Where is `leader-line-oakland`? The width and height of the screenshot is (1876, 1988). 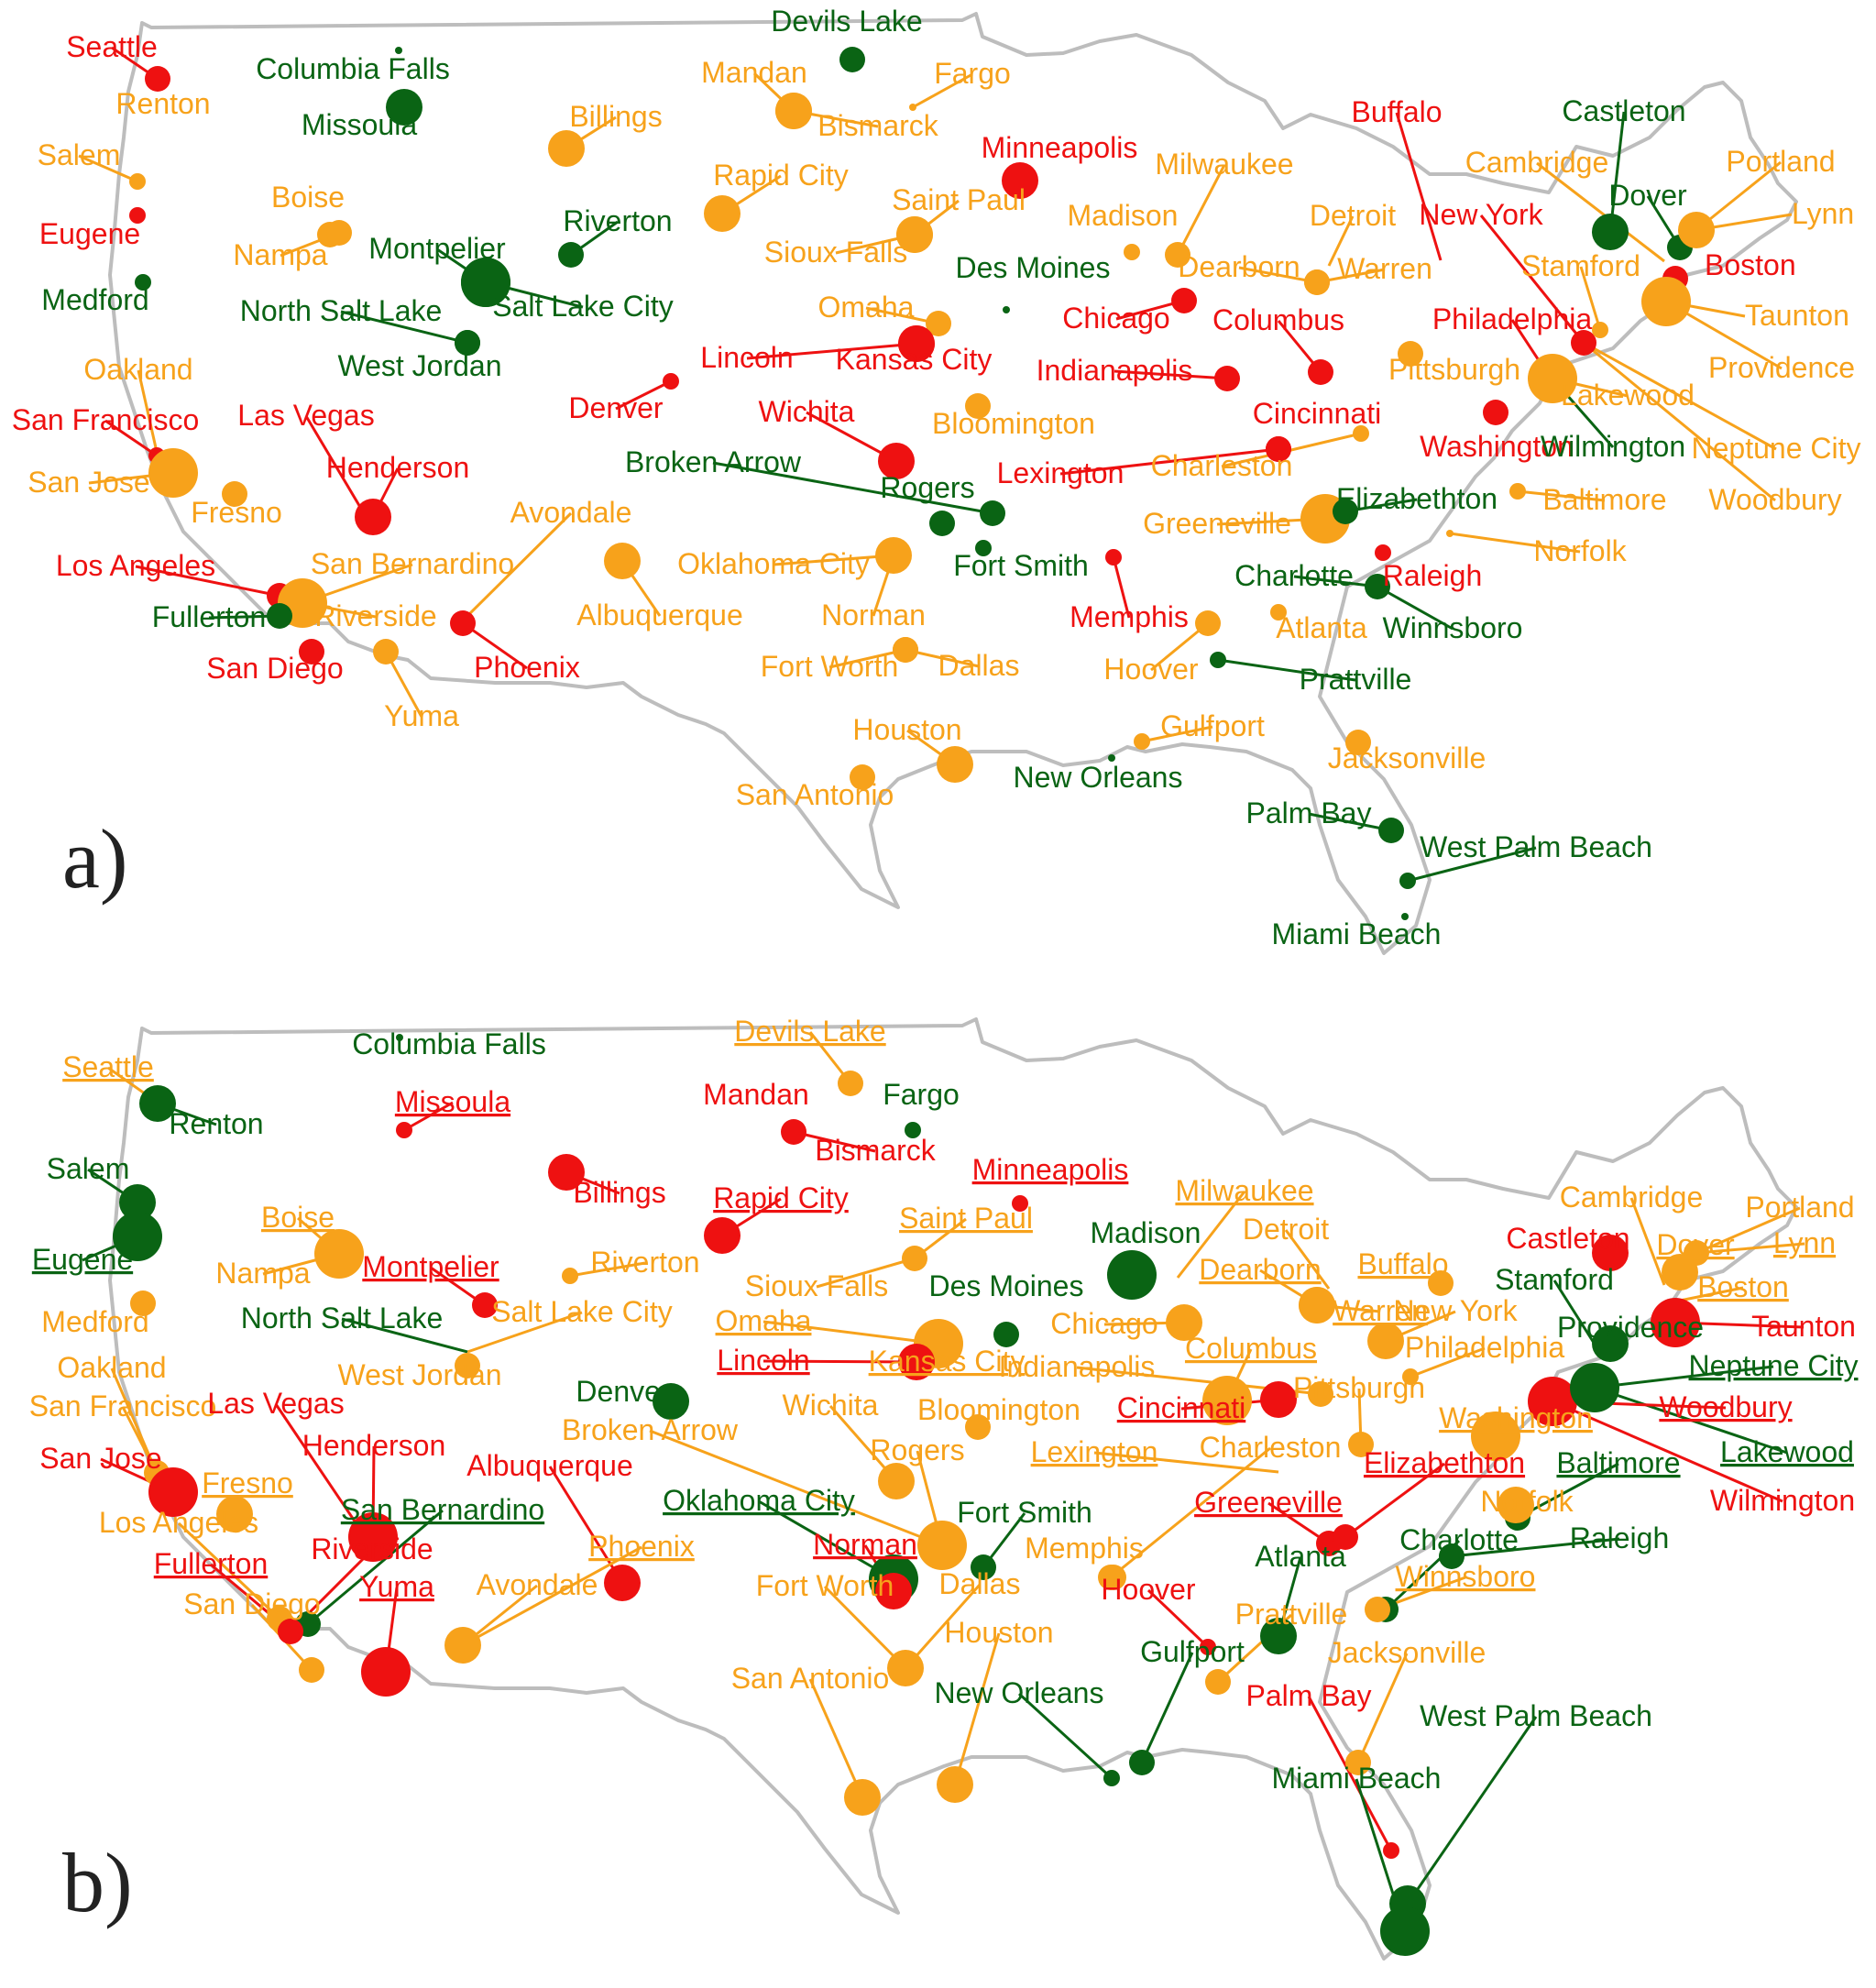
leader-line-oakland is located at coordinates (148, 411).